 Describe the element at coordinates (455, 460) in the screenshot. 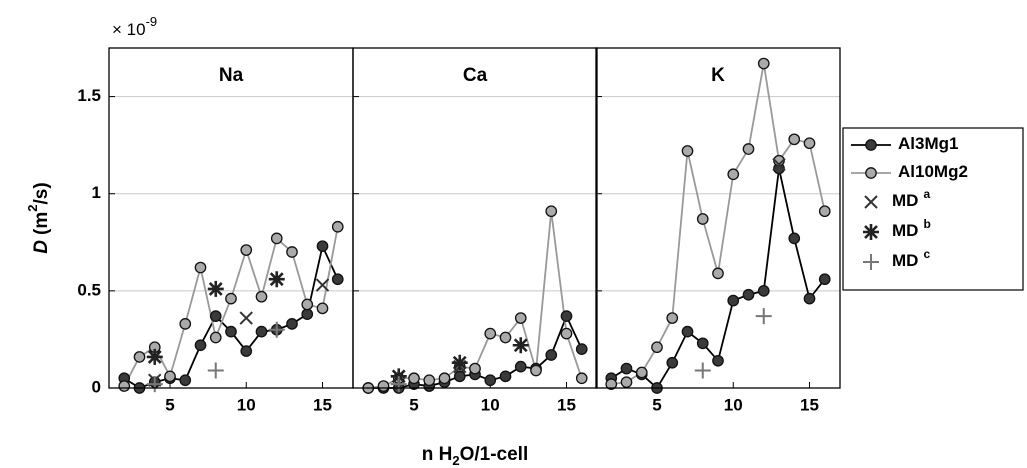

I see `x-label-sub: 2` at that location.